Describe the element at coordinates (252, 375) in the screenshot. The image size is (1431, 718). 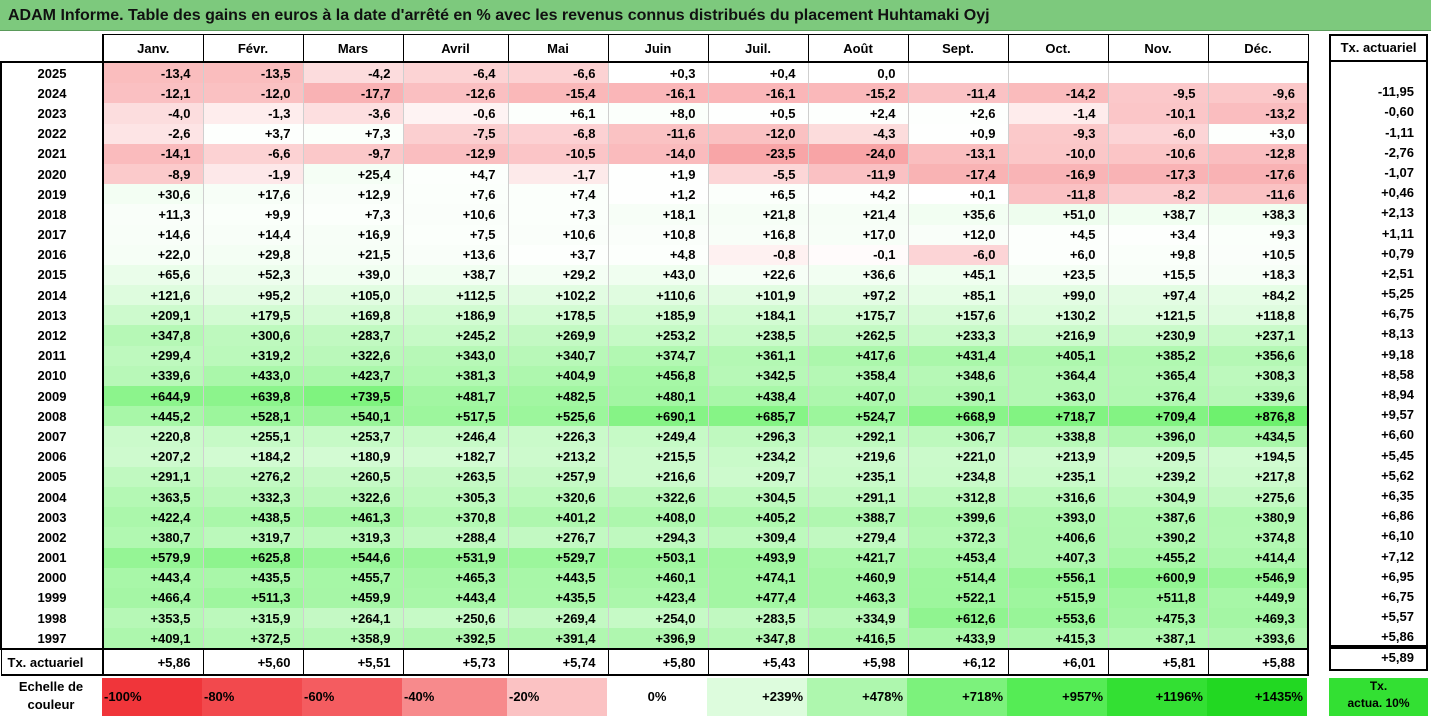
I see `value-cell: +433,0` at that location.